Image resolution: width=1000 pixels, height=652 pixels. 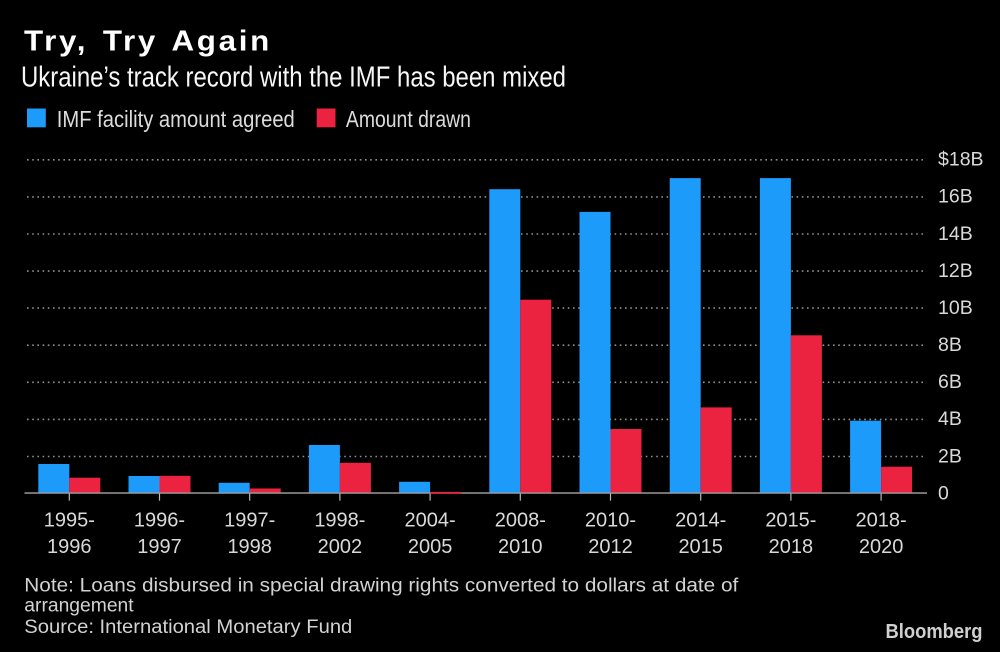 What do you see at coordinates (69, 547) in the screenshot?
I see `svg-text: 1996` at bounding box center [69, 547].